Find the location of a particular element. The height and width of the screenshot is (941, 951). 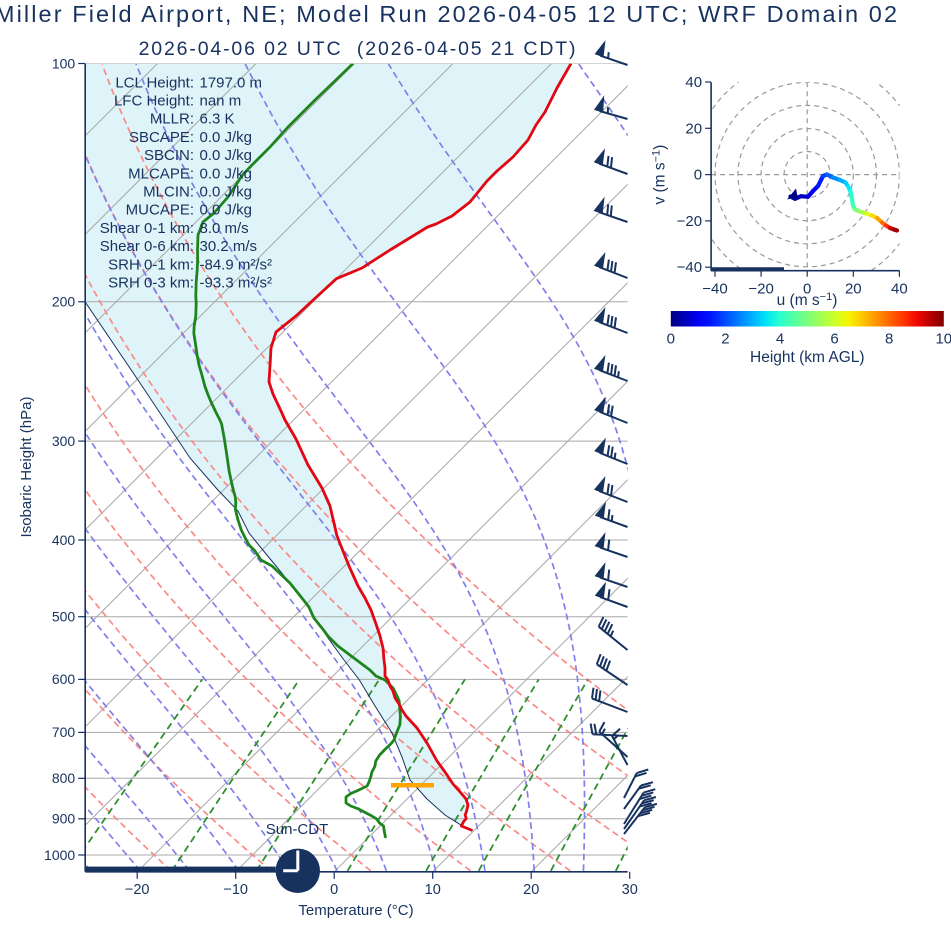

svg-text: 600 is located at coordinates (64, 679).